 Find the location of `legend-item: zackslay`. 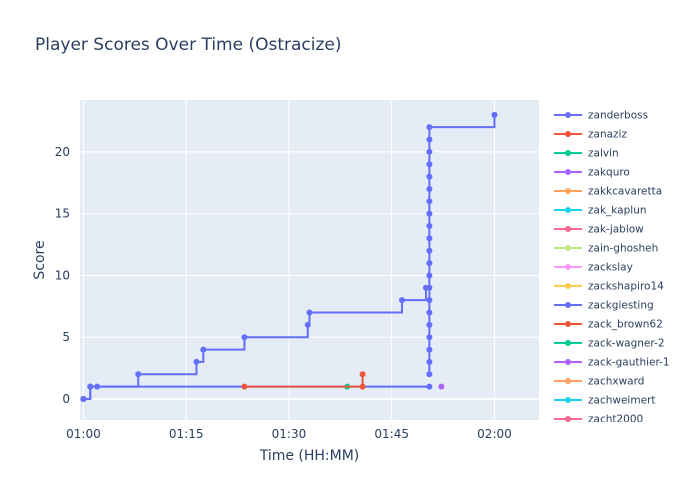

legend-item: zackslay is located at coordinates (593, 268).